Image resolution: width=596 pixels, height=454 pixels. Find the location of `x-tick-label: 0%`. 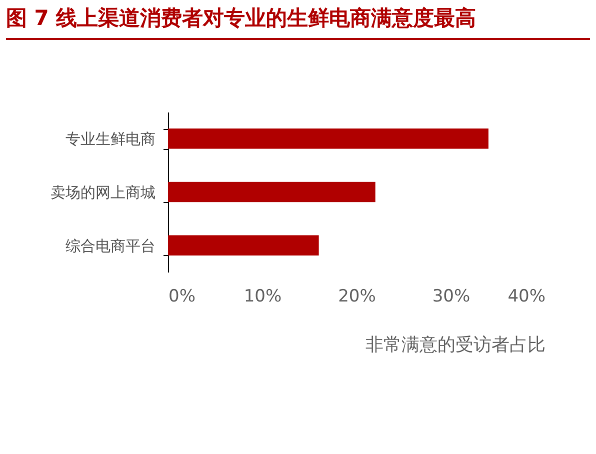

x-tick-label: 0% is located at coordinates (182, 296).